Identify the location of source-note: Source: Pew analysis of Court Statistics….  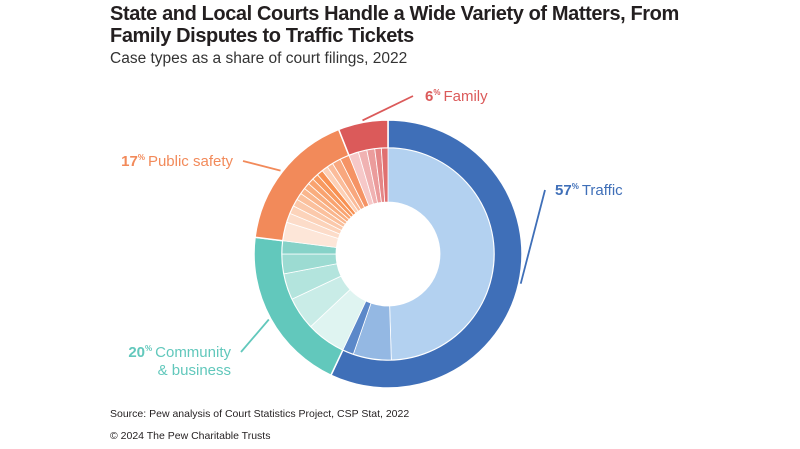
(260, 414).